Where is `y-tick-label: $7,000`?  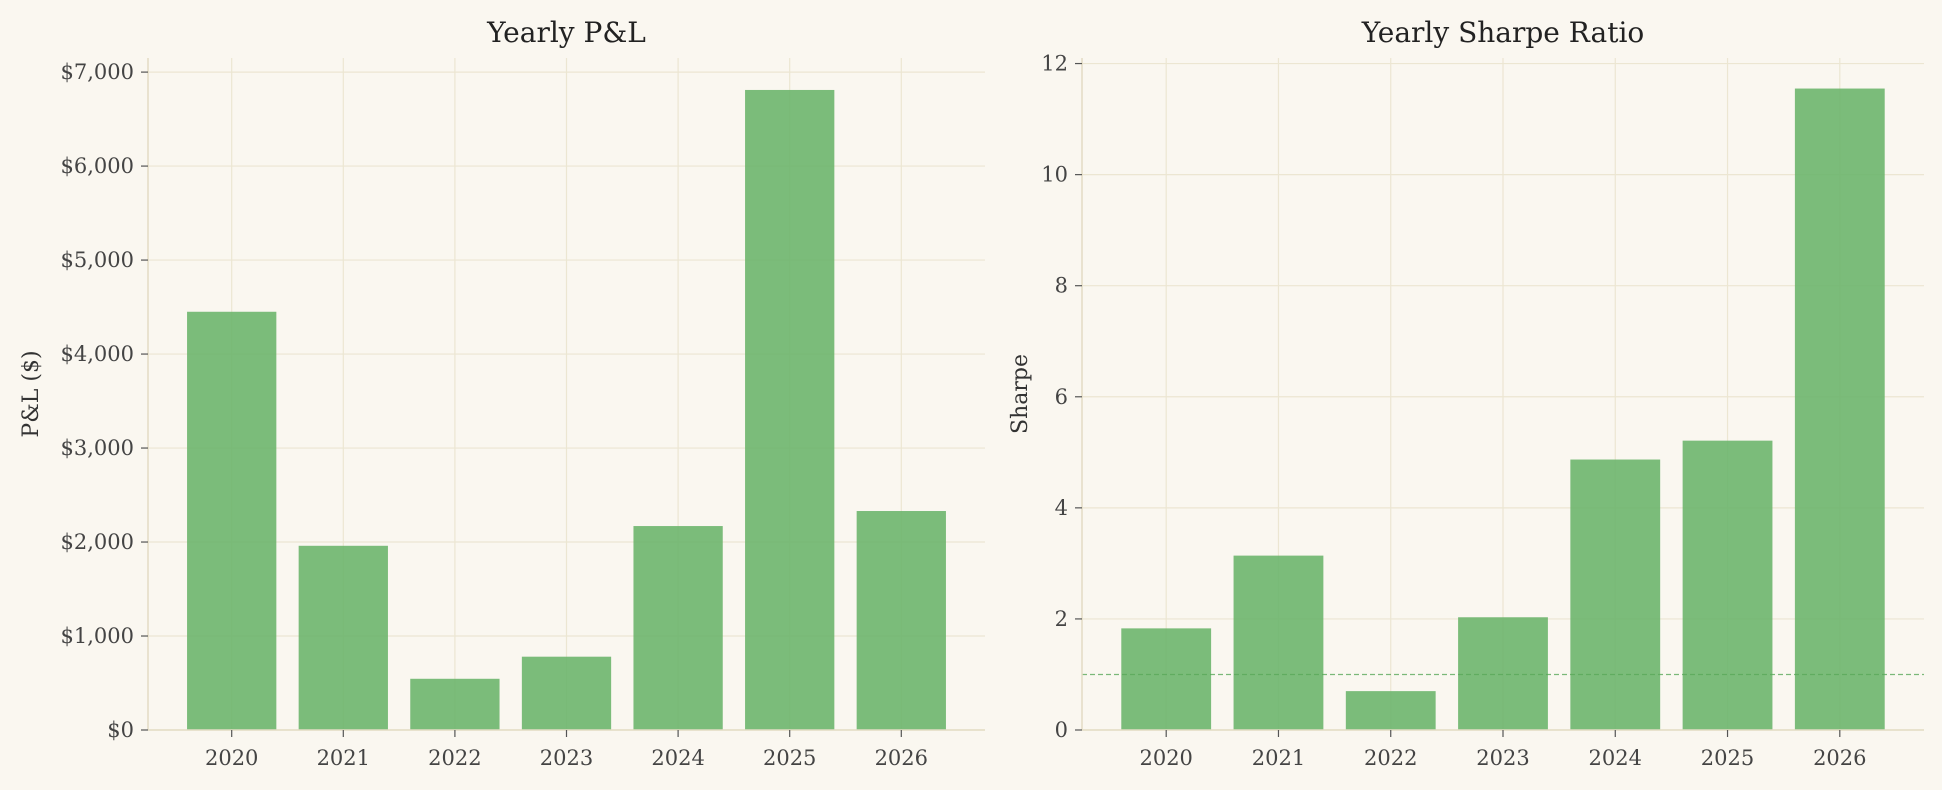 y-tick-label: $7,000 is located at coordinates (97, 72).